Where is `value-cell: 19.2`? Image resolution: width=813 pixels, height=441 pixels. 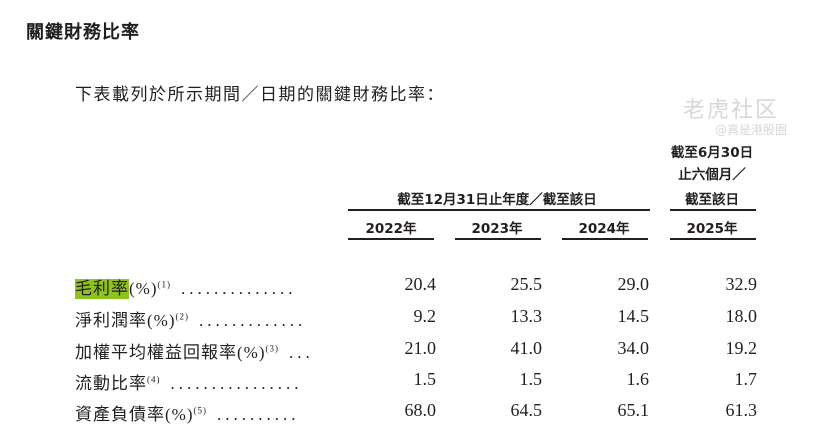
value-cell: 19.2 is located at coordinates (741, 348).